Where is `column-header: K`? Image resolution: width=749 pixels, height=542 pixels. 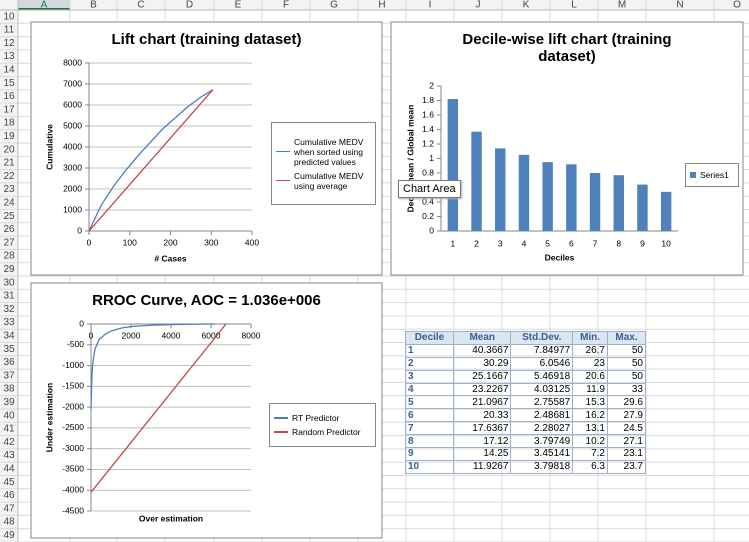
column-header: K is located at coordinates (526, 5).